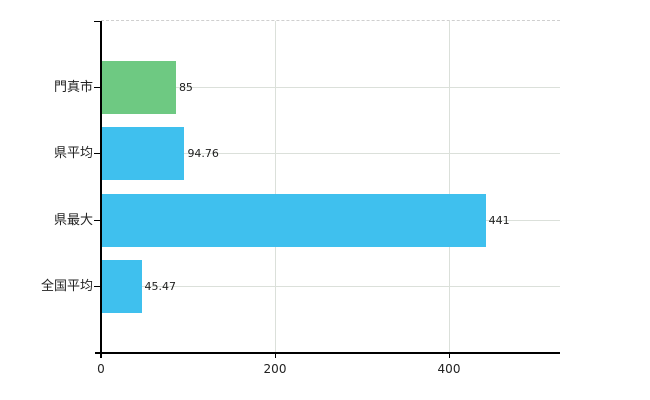  I want to click on x-axis, so click(327, 353).